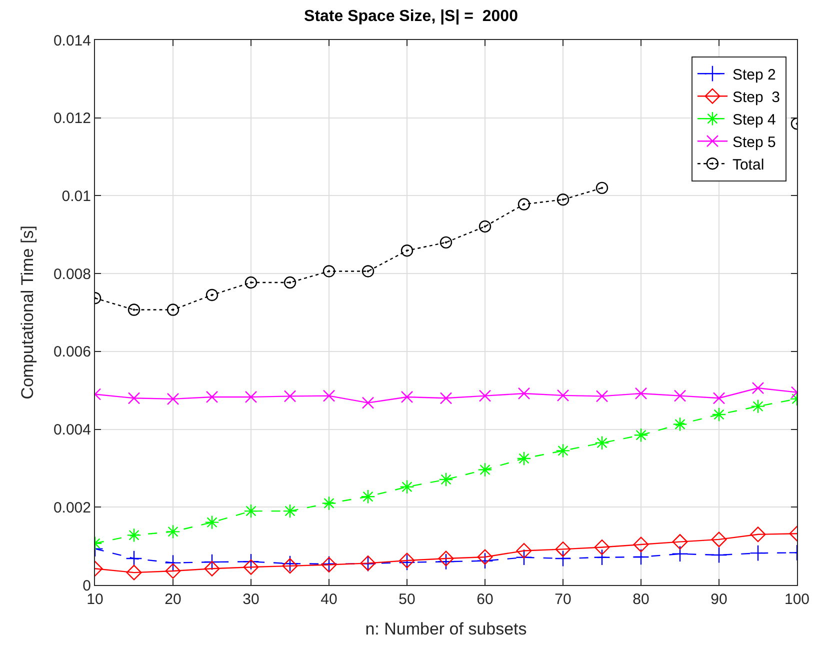 Image resolution: width=822 pixels, height=650 pixels. Describe the element at coordinates (407, 599) in the screenshot. I see `x-tick-label: 50` at that location.